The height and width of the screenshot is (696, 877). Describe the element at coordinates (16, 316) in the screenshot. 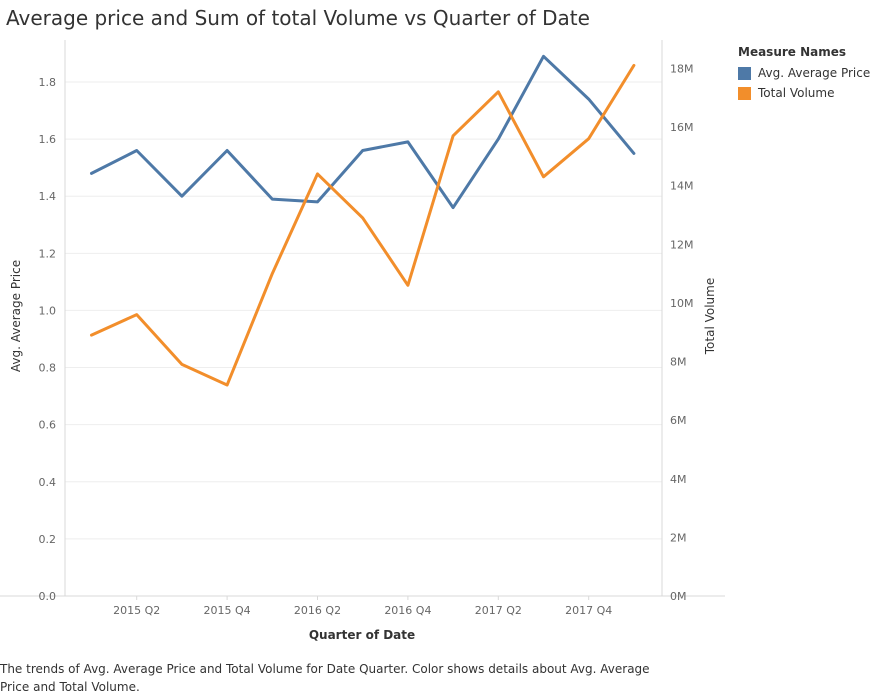

I see `left-axis-label: Avg. Average Price` at that location.